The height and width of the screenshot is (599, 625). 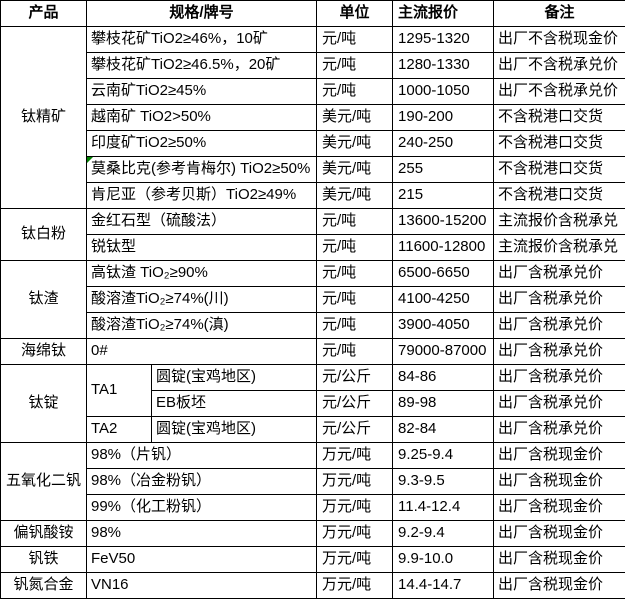 What do you see at coordinates (443, 351) in the screenshot?
I see `price-cell: 79000-87000` at bounding box center [443, 351].